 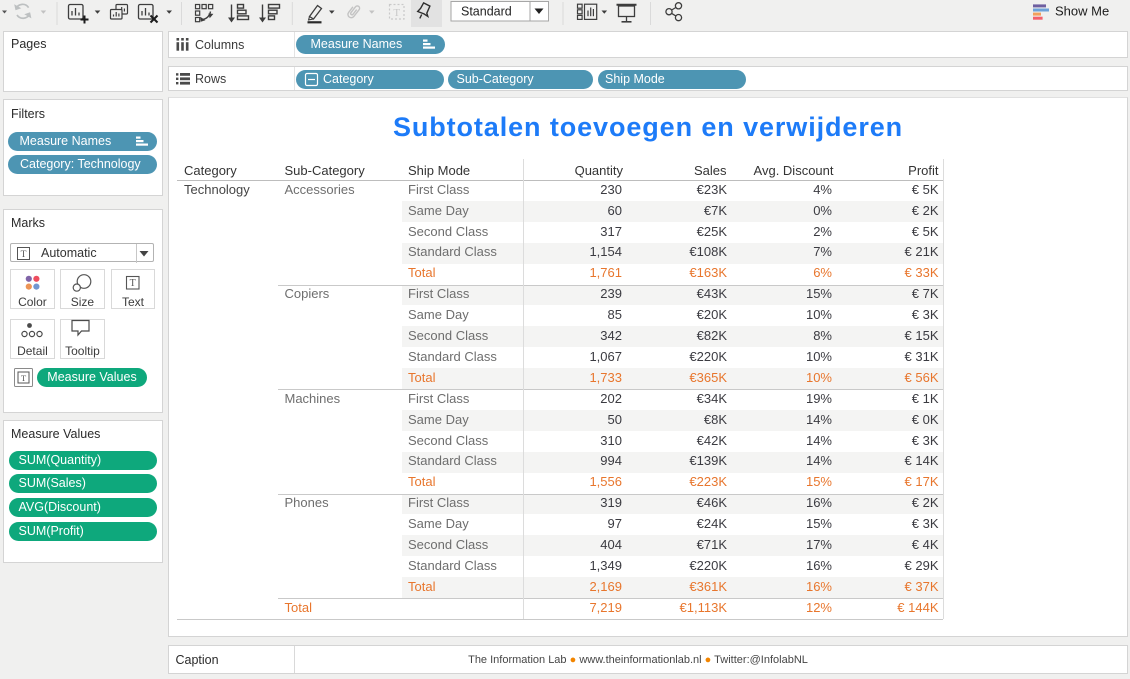 I want to click on svg-text: Standard, so click(x=486, y=12).